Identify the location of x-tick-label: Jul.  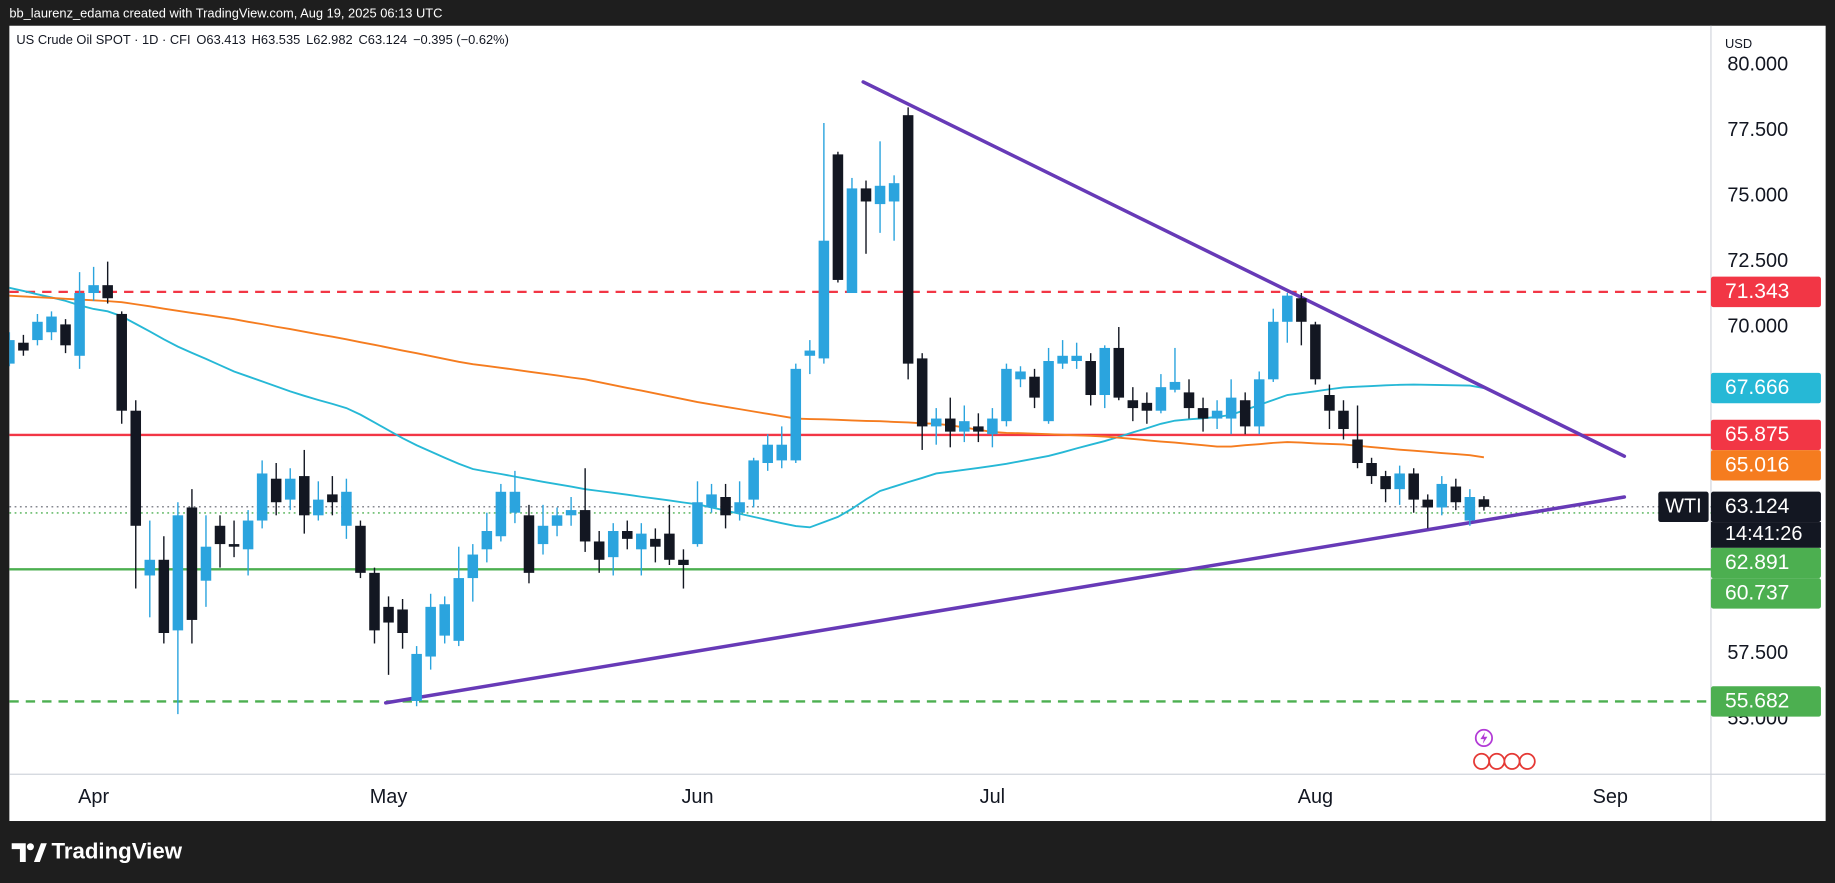
(992, 797).